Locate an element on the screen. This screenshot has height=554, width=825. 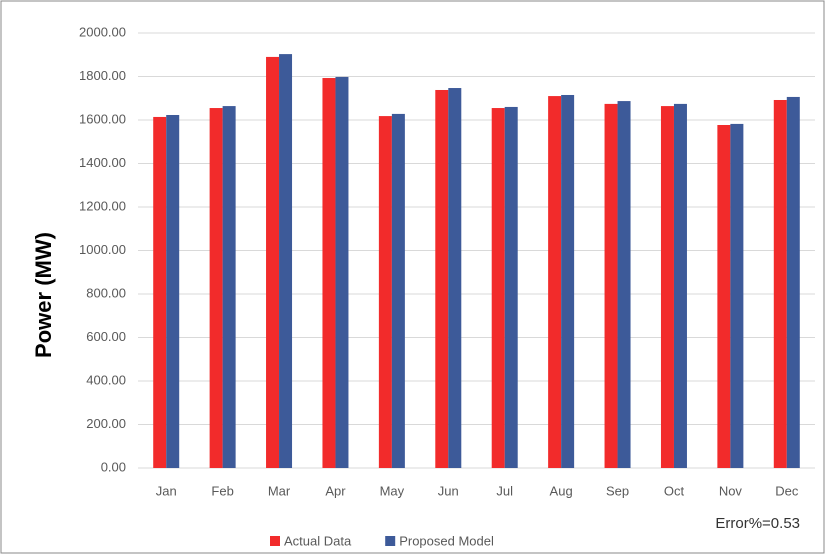
y-tick-label: 1000.00 is located at coordinates (102, 249).